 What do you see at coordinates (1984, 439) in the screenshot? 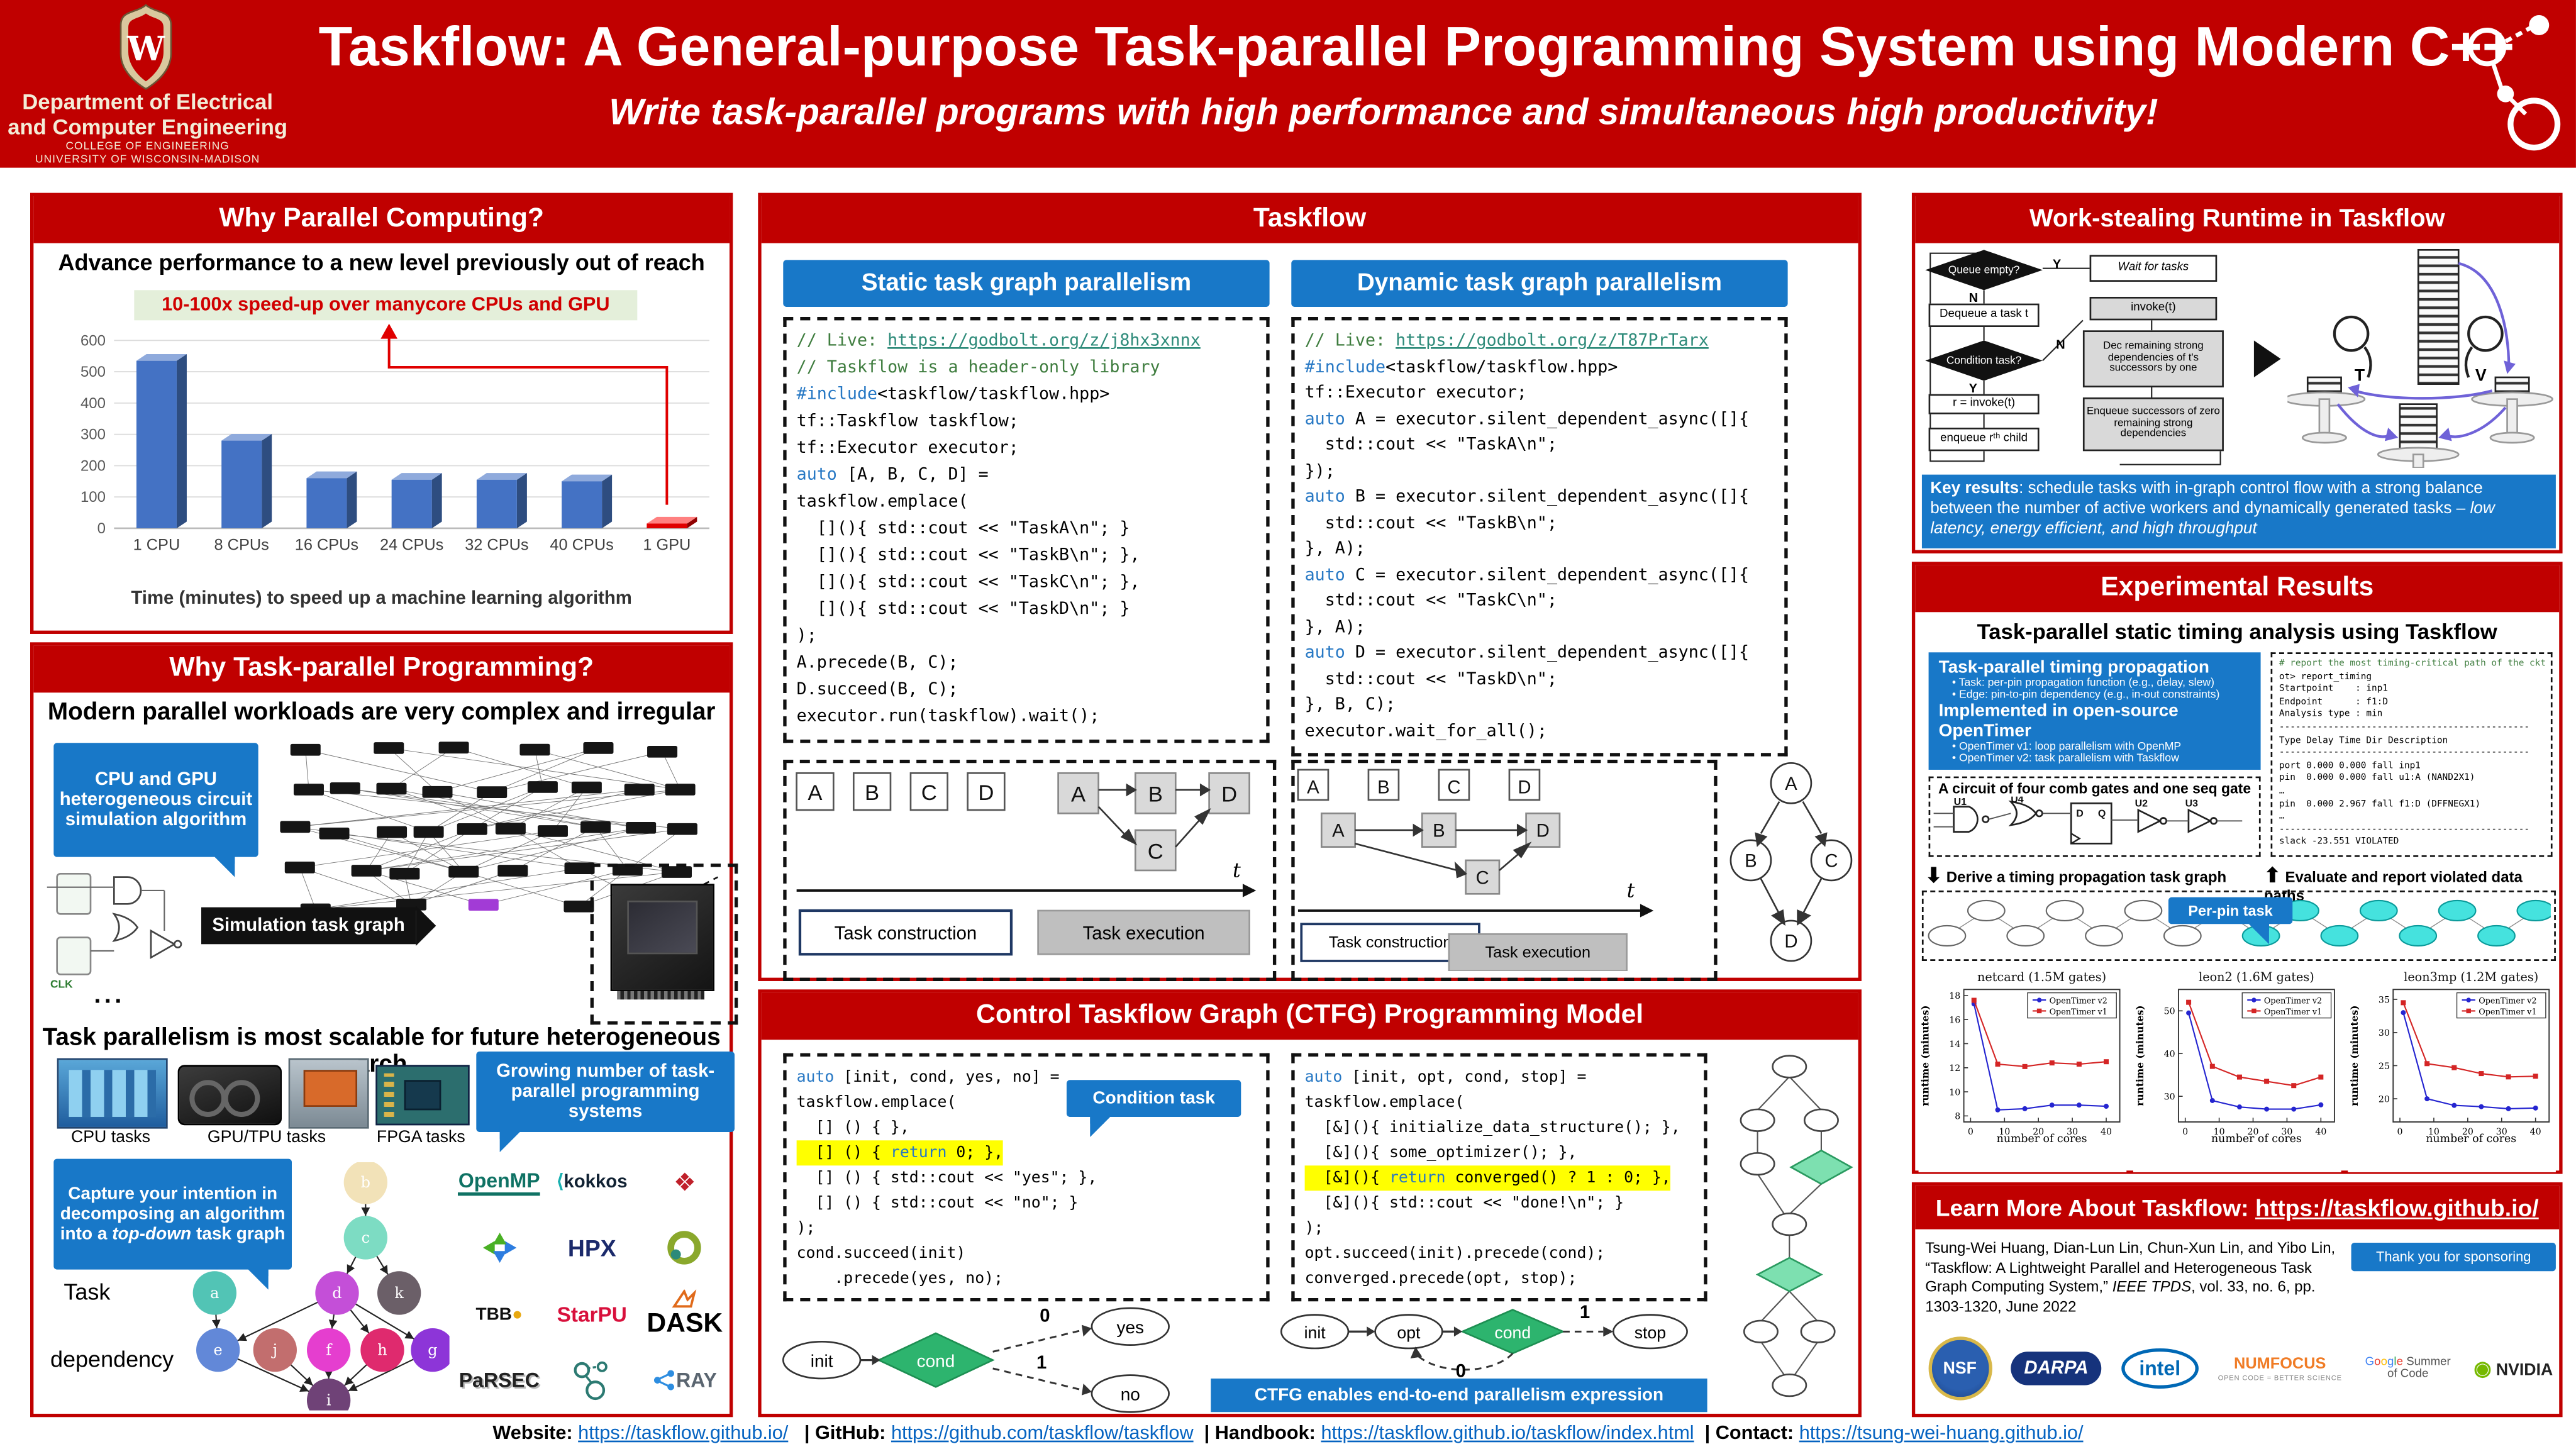
I see `fc-enqueue-child: enqueue rᵗʰ child` at bounding box center [1984, 439].